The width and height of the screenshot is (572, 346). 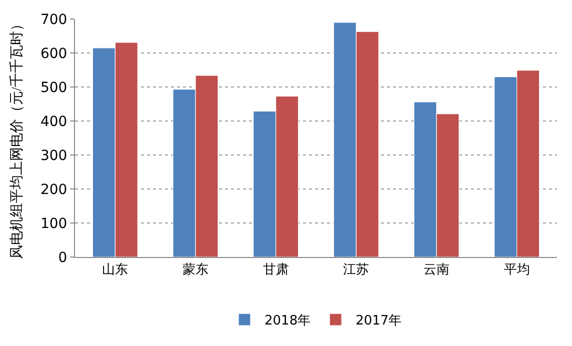 What do you see at coordinates (54, 156) in the screenshot?
I see `y-tick-label: 300` at bounding box center [54, 156].